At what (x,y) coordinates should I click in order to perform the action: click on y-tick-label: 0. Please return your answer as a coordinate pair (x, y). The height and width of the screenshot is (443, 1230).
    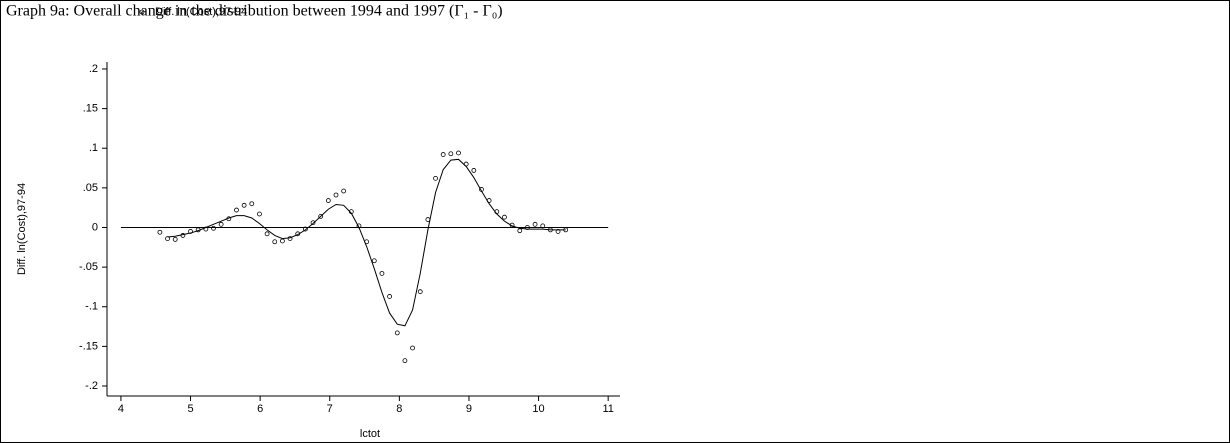
    Looking at the image, I should click on (95, 227).